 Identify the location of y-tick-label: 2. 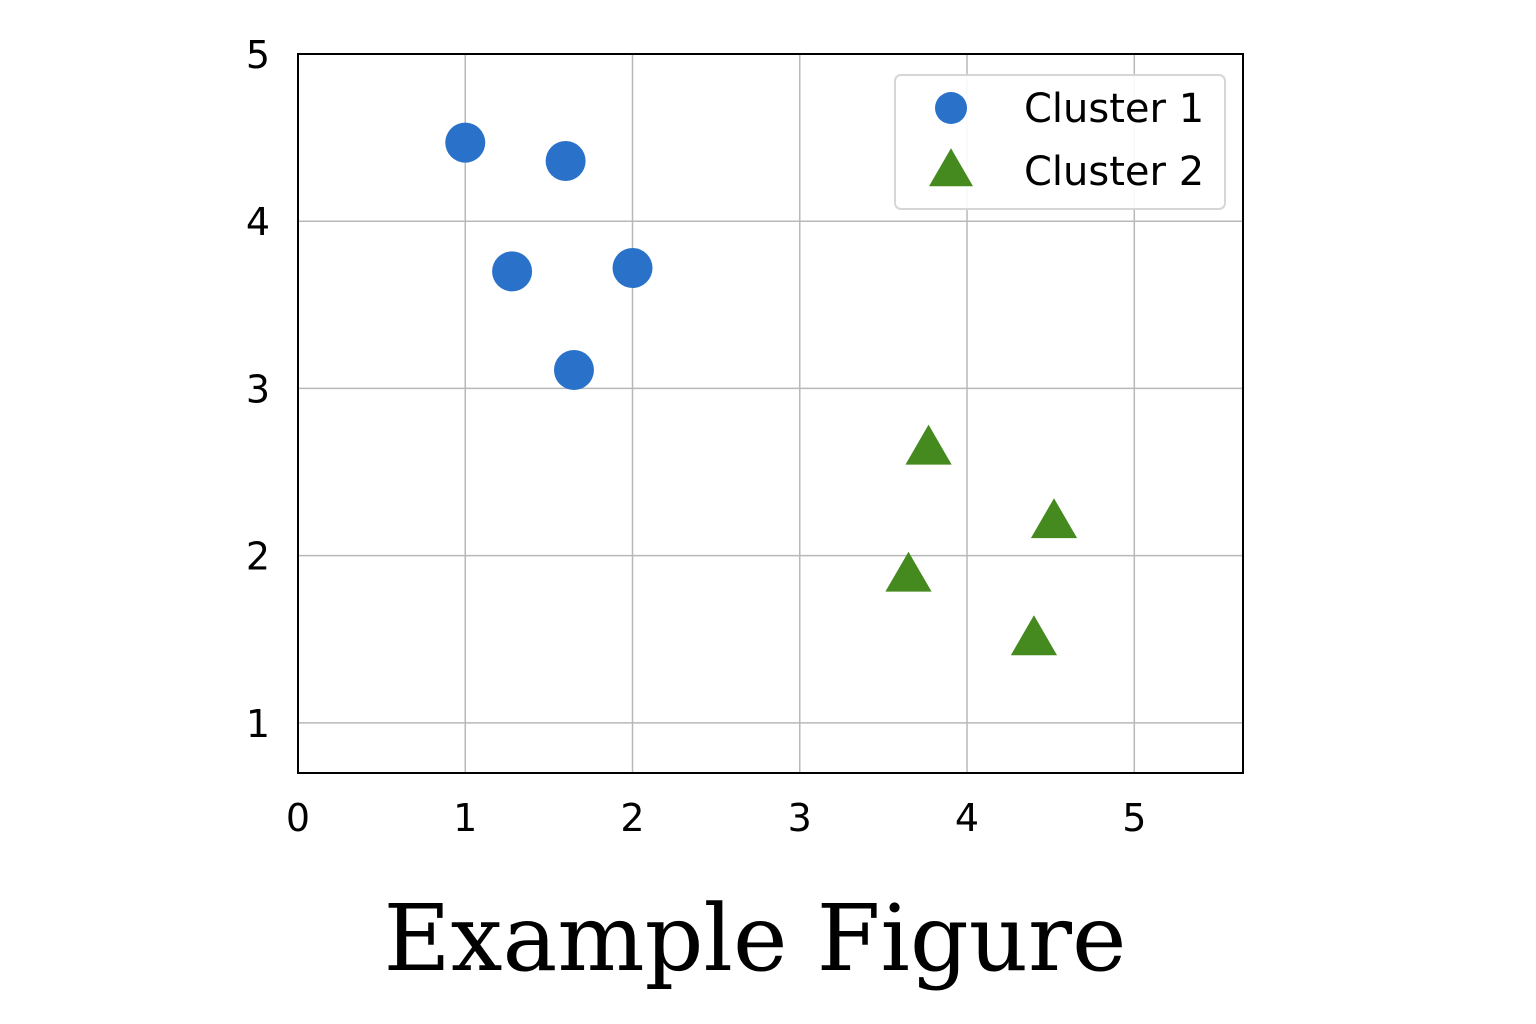
(258, 557).